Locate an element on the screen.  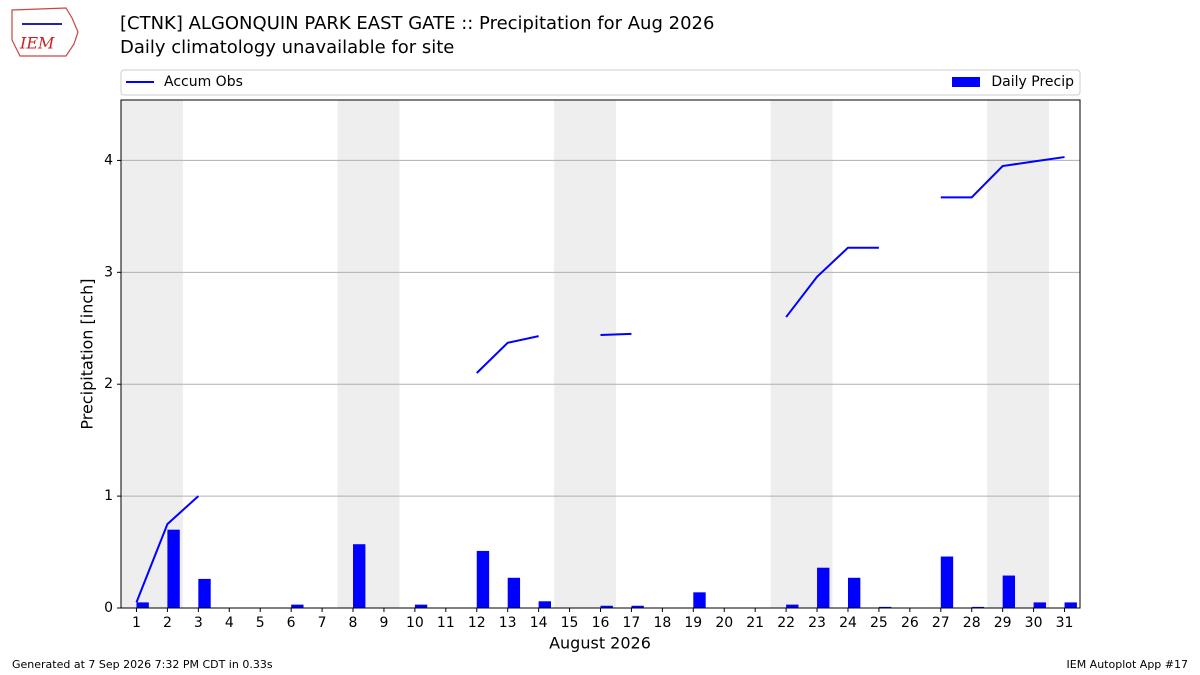
logo-outline is located at coordinates (45, 32).